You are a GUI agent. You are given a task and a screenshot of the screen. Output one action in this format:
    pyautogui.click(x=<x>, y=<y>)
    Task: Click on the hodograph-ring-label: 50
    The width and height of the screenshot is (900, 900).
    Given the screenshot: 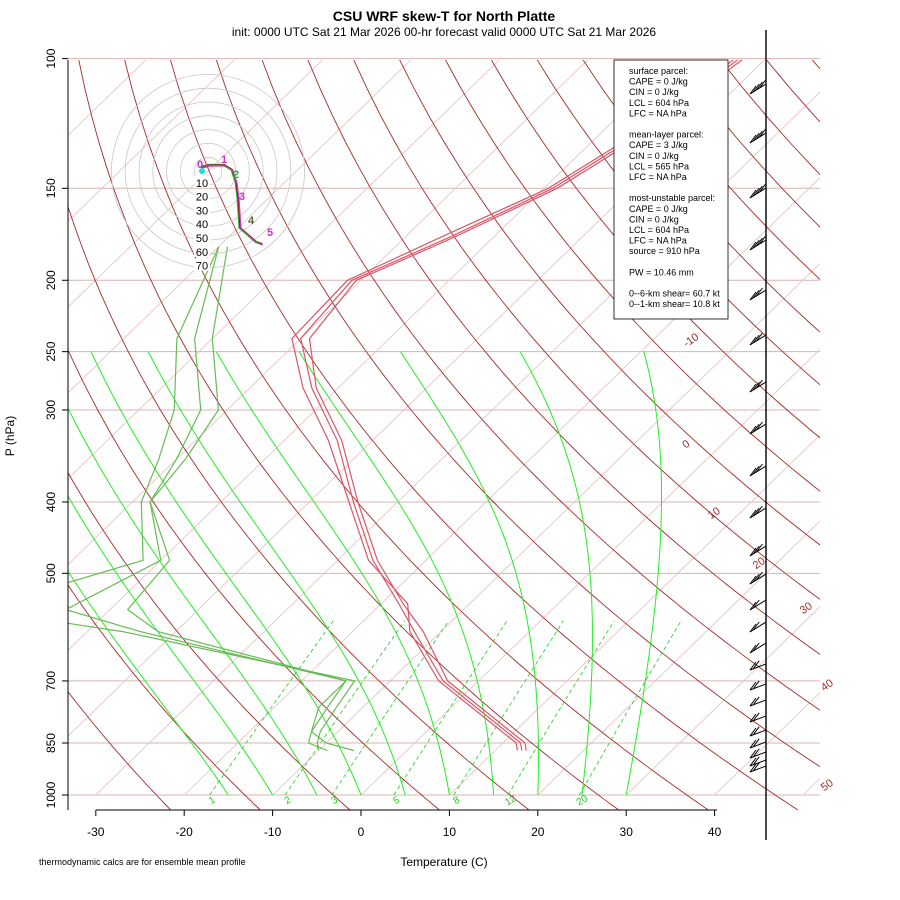 What is the action you would take?
    pyautogui.click(x=202, y=239)
    